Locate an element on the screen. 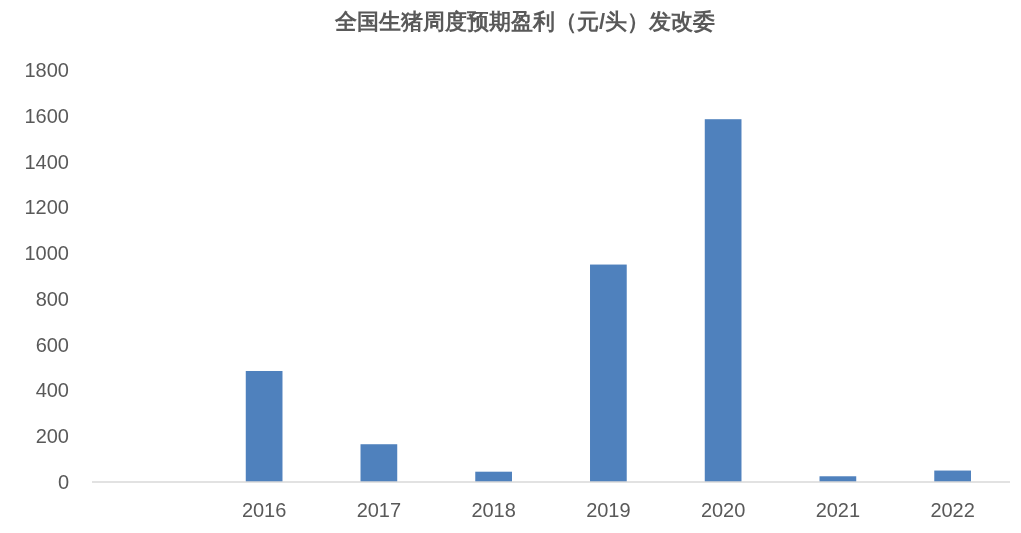  y-tick-label: 1600 is located at coordinates (46, 115).